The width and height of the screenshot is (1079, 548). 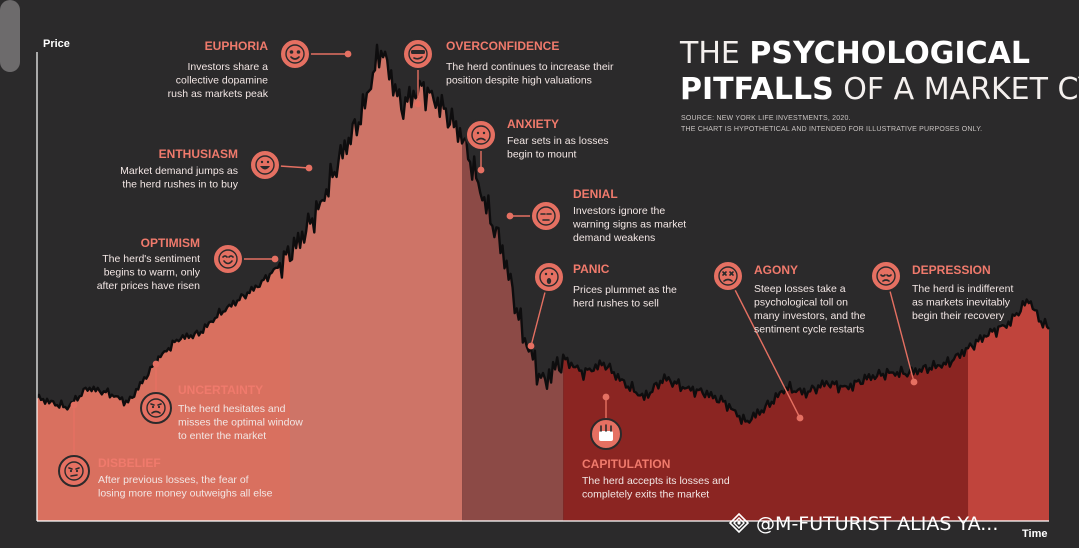 I want to click on title-part-rest: OF A MARKET CYCLE, so click(x=956, y=89).